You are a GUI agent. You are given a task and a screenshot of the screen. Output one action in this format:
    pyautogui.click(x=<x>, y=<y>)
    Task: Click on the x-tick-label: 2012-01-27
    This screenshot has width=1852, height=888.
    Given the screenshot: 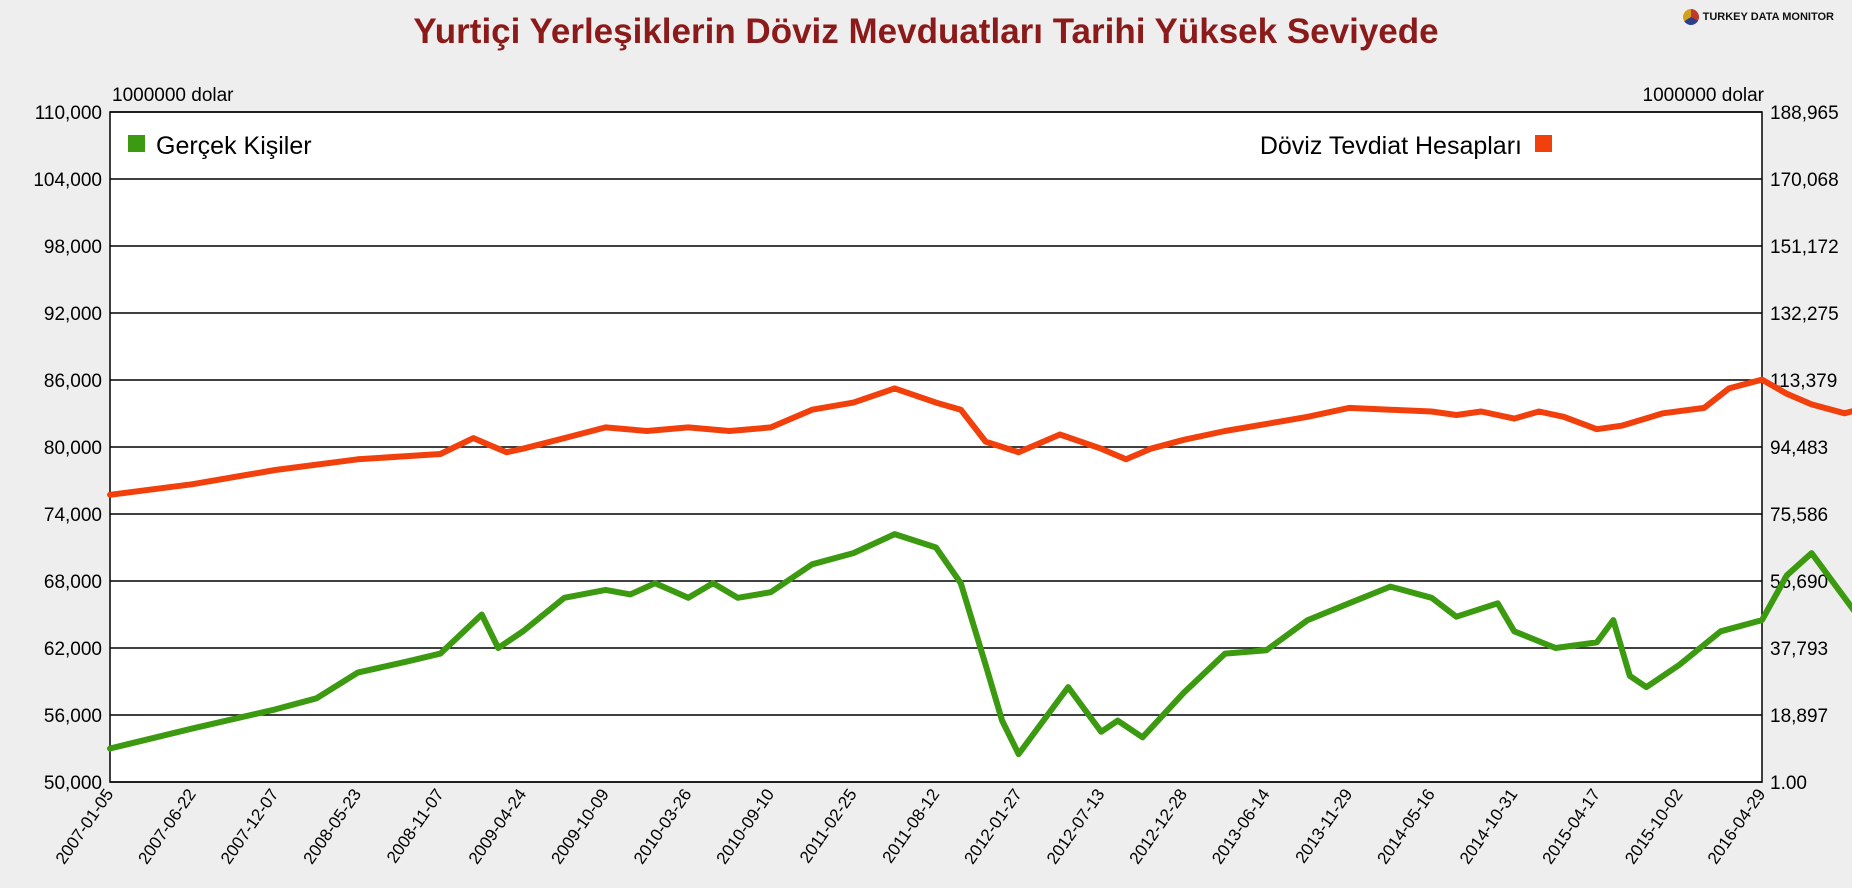 What is the action you would take?
    pyautogui.click(x=992, y=826)
    